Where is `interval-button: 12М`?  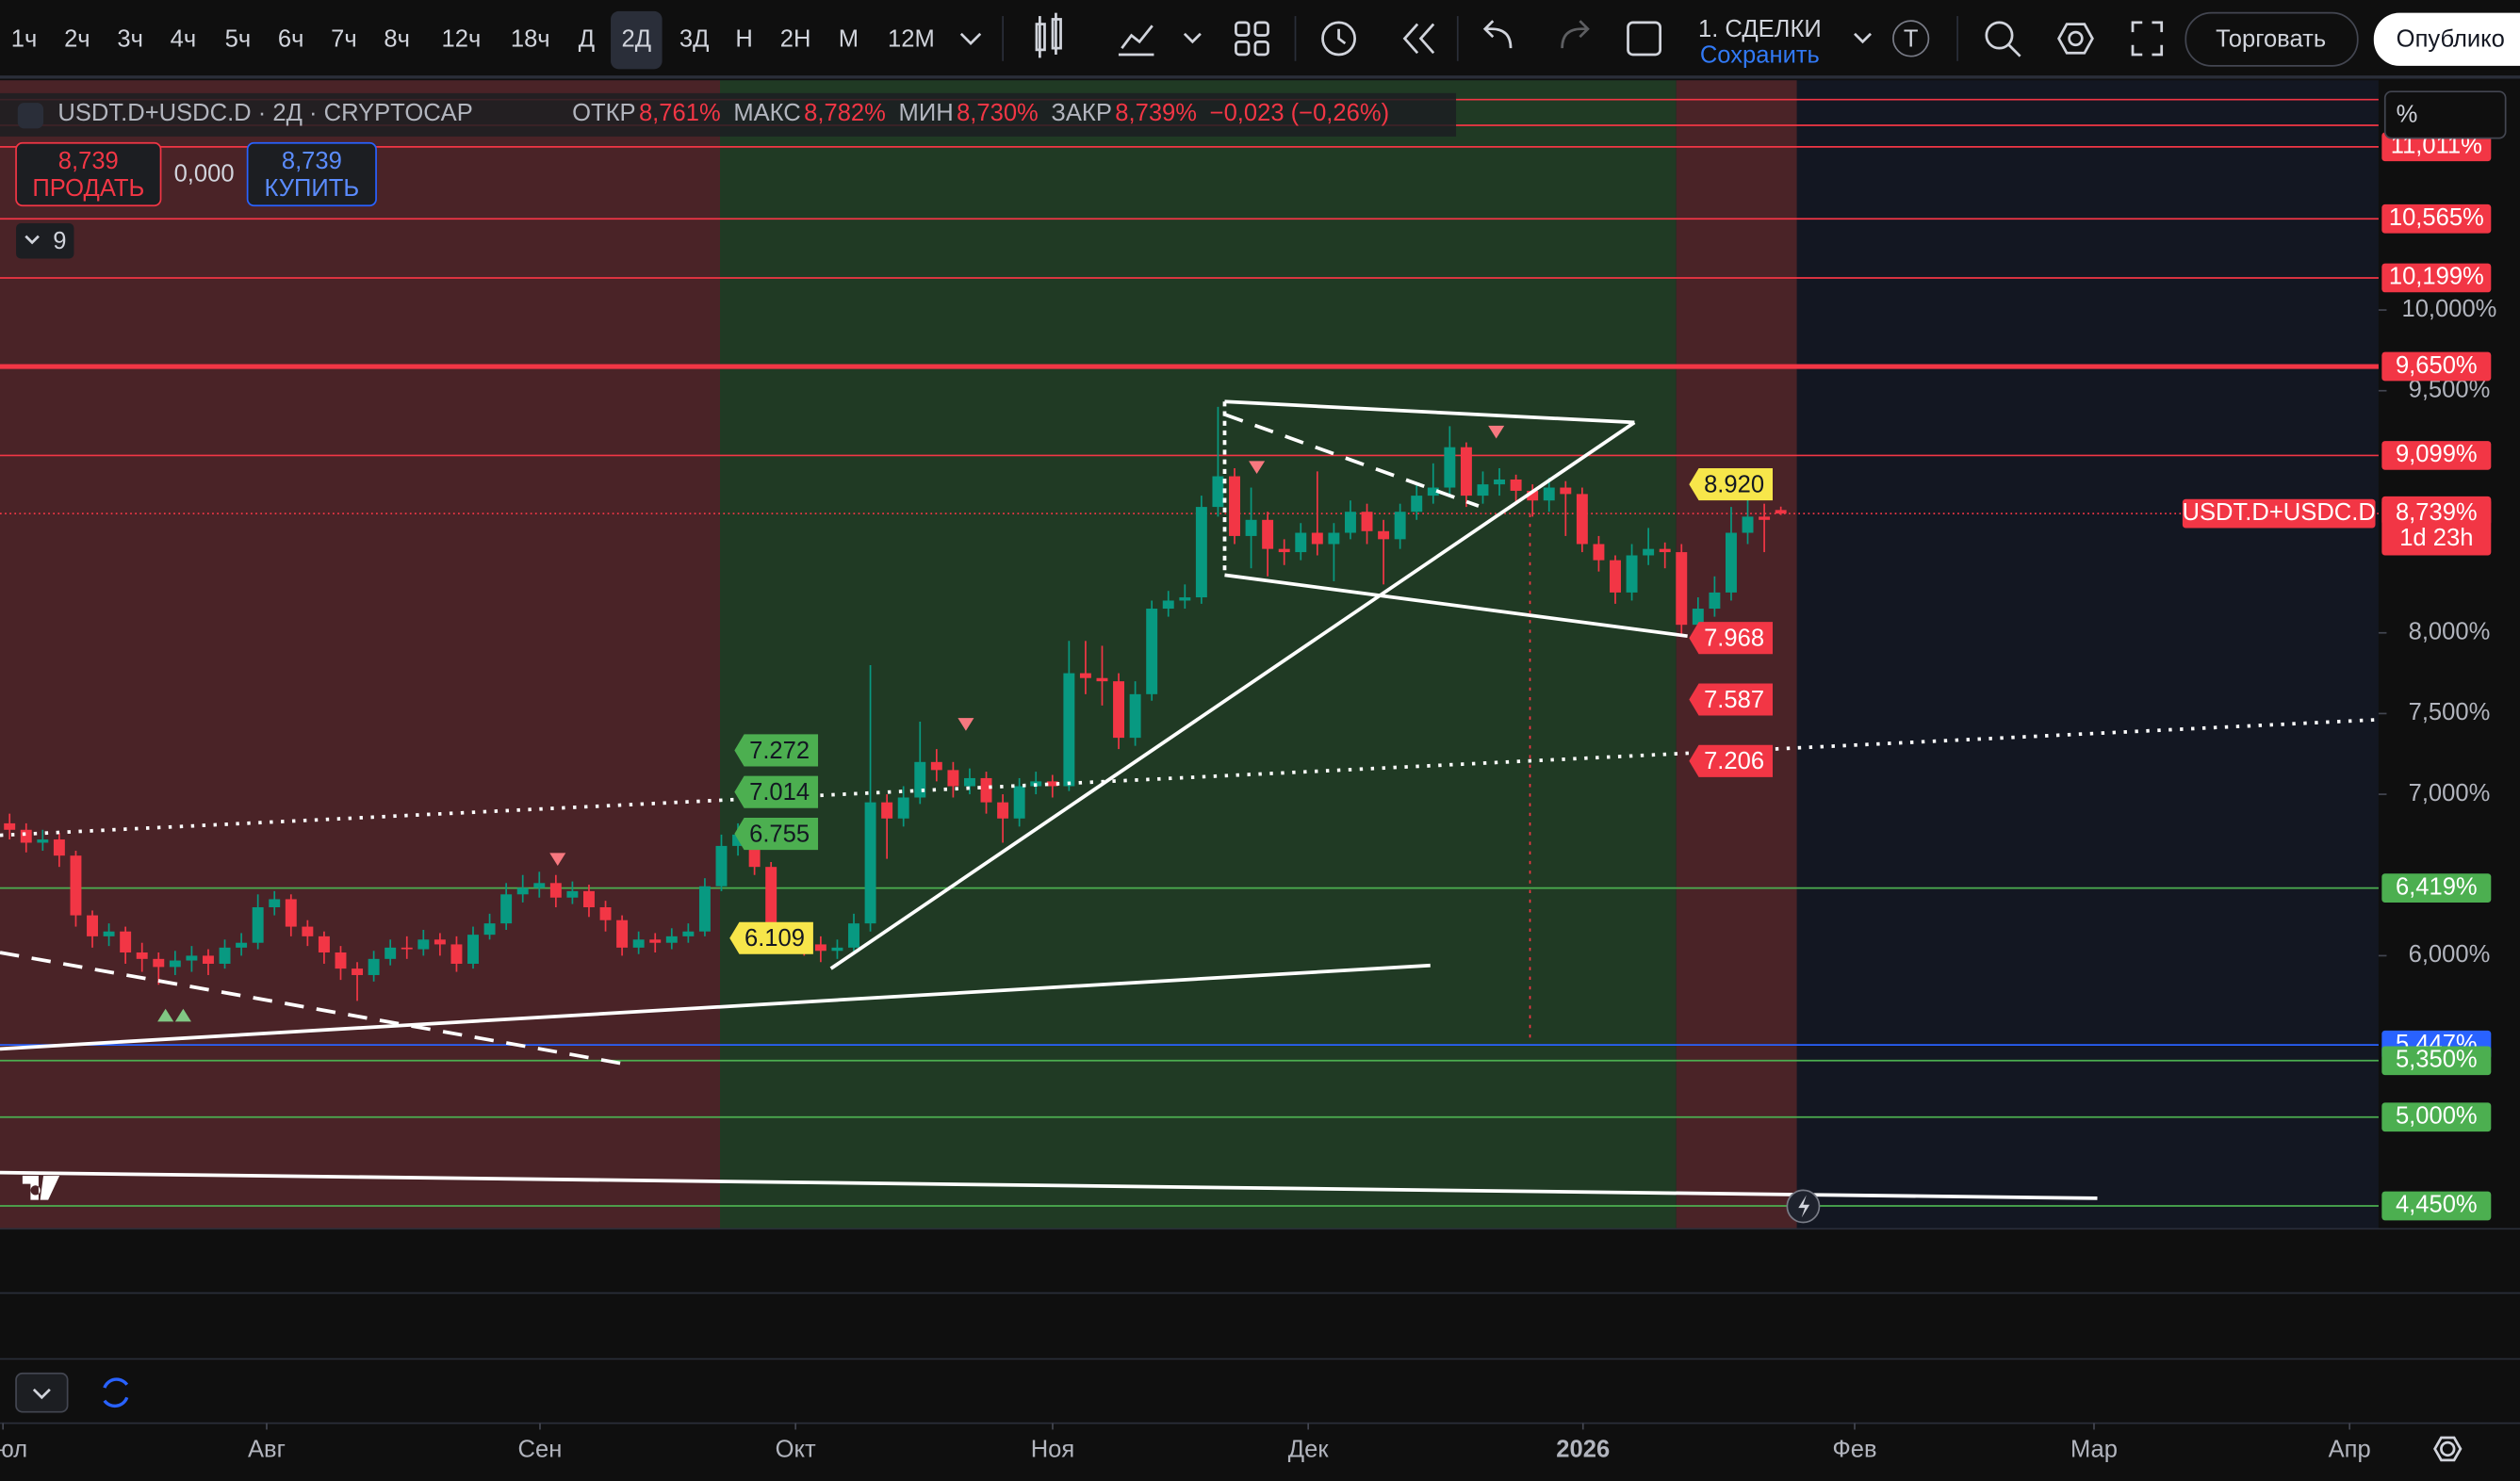 interval-button: 12М is located at coordinates (911, 38).